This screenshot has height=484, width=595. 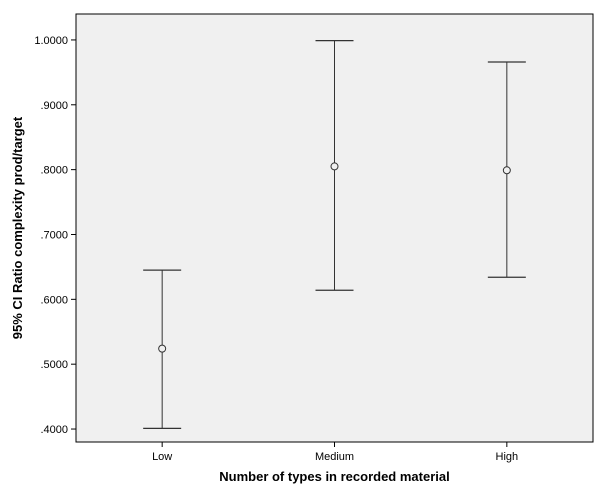 I want to click on error-bar-low, so click(x=162, y=349).